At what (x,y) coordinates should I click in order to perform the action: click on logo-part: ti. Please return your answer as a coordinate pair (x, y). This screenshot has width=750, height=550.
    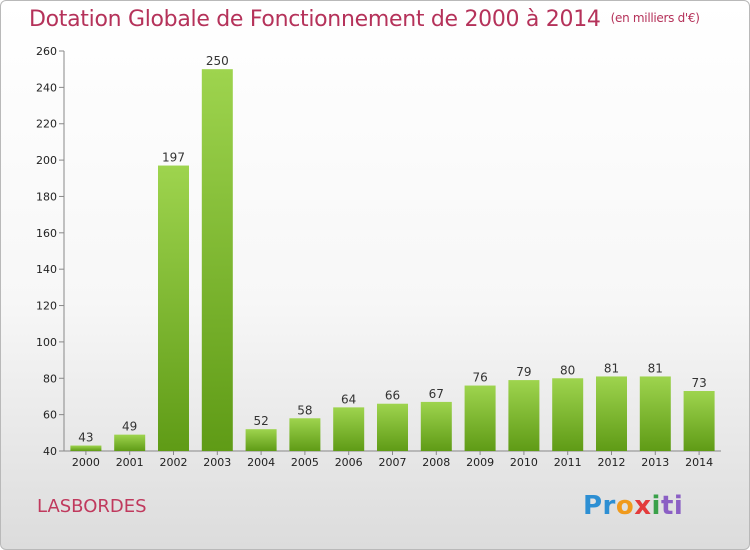
    Looking at the image, I should click on (672, 506).